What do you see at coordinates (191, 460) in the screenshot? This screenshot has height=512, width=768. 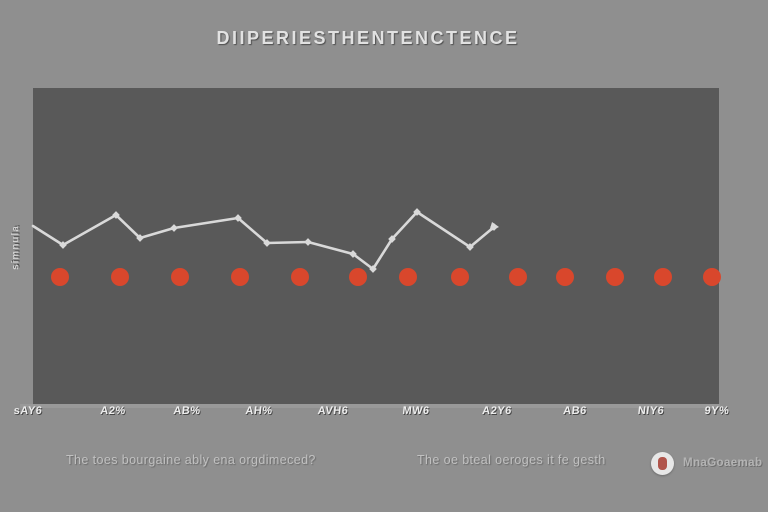 I see `caption-left: The toes bourgaine ably ena orgdimeced?` at bounding box center [191, 460].